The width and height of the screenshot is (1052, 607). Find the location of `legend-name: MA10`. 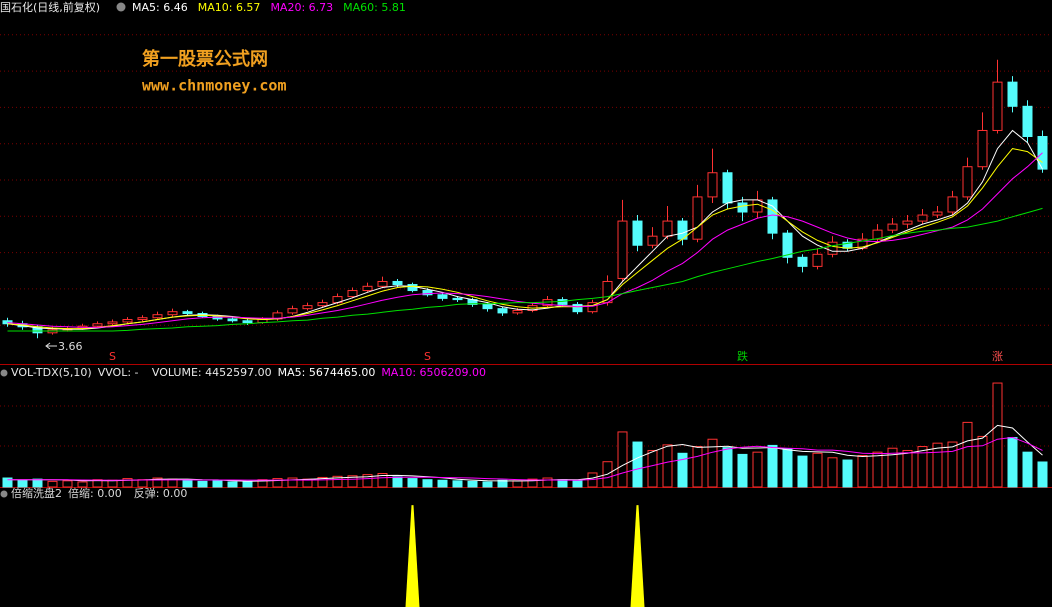

legend-name: MA10 is located at coordinates (213, 7).